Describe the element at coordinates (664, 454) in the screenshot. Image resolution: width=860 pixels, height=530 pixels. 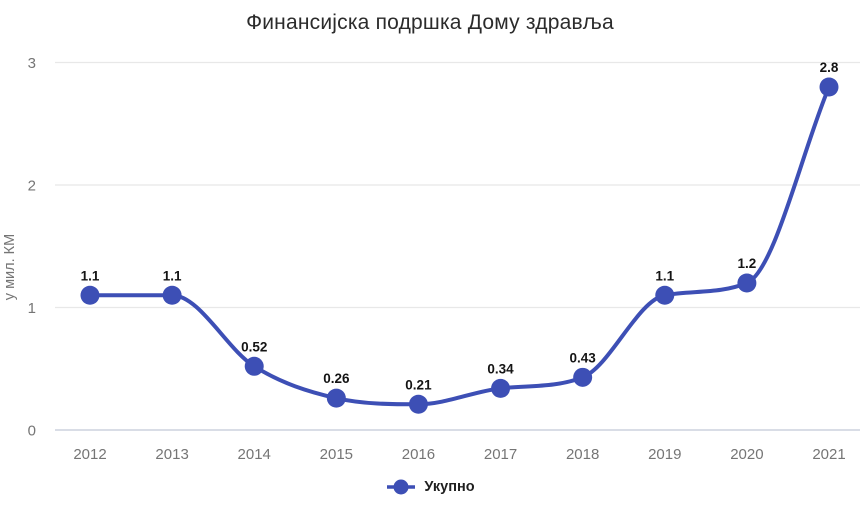
I see `x-tick-label: 2019` at that location.